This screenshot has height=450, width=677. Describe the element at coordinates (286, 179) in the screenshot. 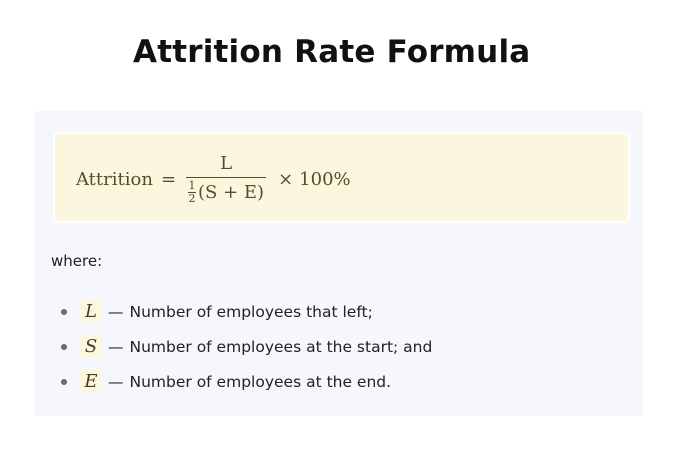

I see `formula-times: ×` at that location.